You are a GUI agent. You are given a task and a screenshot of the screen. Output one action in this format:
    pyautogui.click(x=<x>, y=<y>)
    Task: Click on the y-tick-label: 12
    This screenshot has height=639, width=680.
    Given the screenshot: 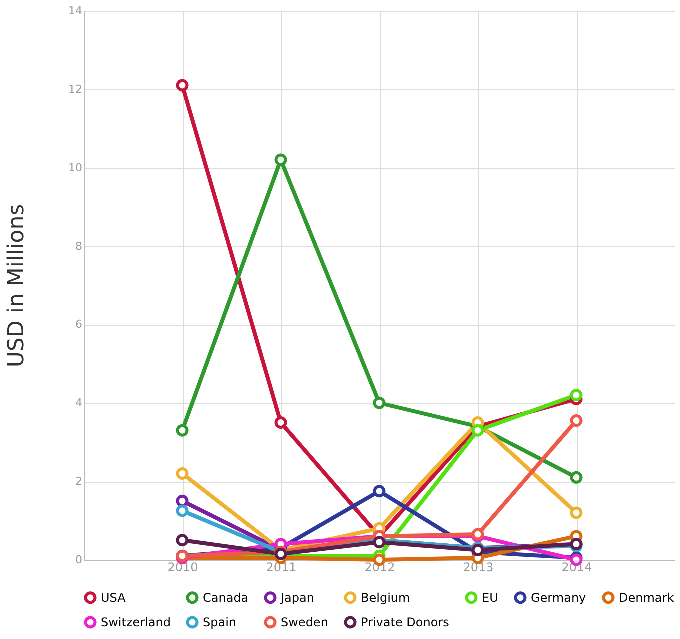 What is the action you would take?
    pyautogui.click(x=75, y=89)
    